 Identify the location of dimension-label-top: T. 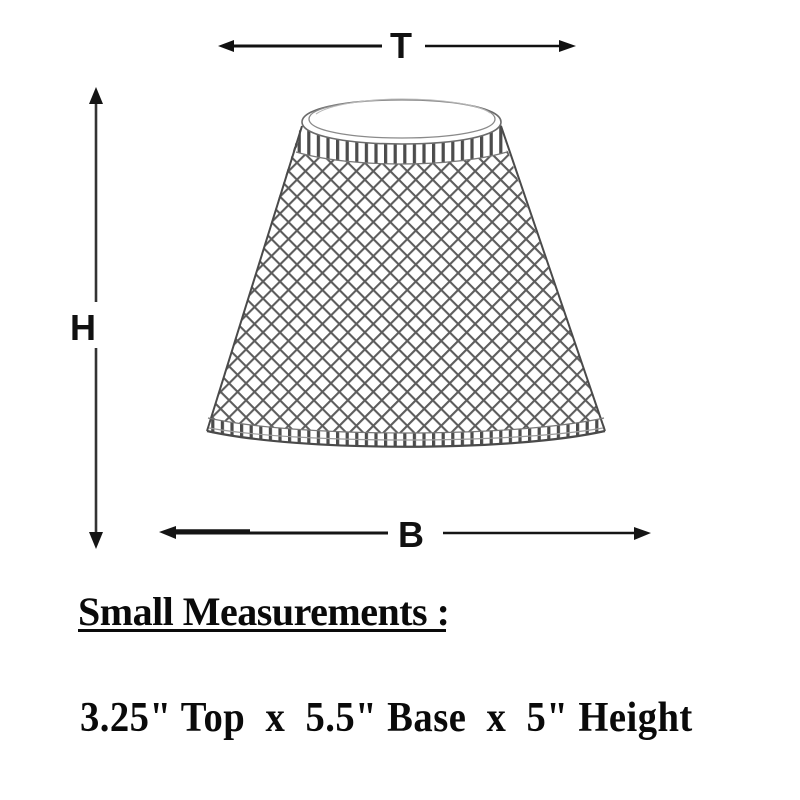
(401, 45).